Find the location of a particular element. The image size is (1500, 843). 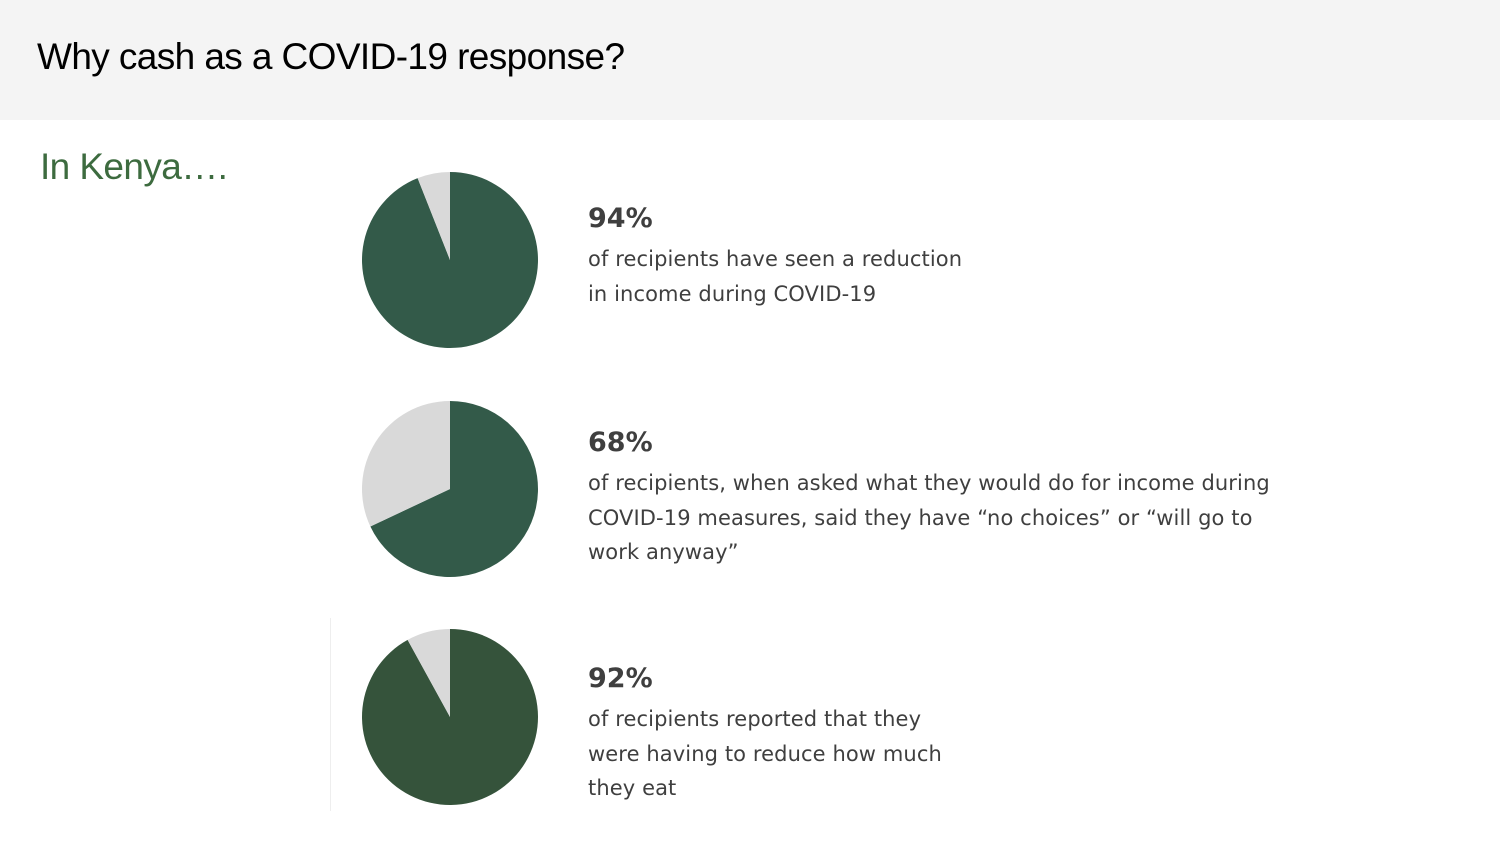

divider-line is located at coordinates (330, 714).